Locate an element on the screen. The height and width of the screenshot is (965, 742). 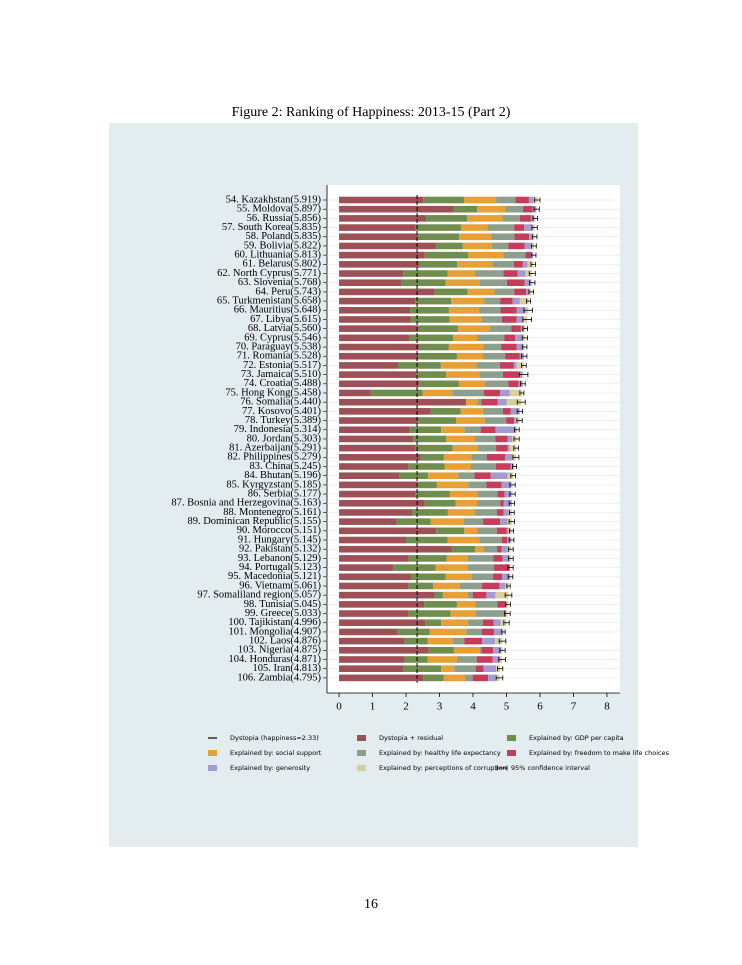
x-tick-label: 8 is located at coordinates (607, 707).